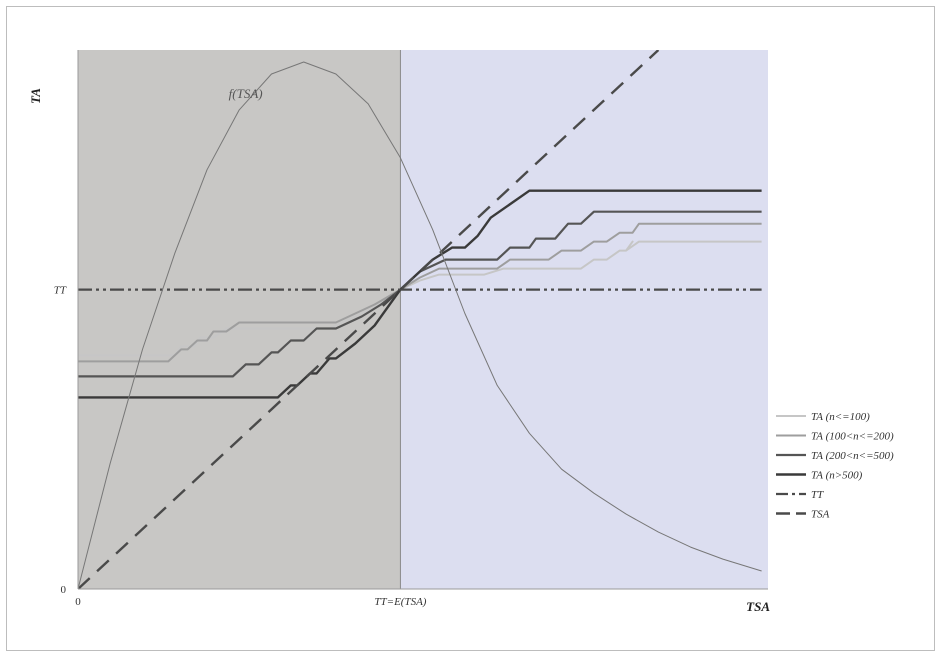 The width and height of the screenshot is (943, 659). I want to click on y-tick-label-0: 0, so click(64, 590).